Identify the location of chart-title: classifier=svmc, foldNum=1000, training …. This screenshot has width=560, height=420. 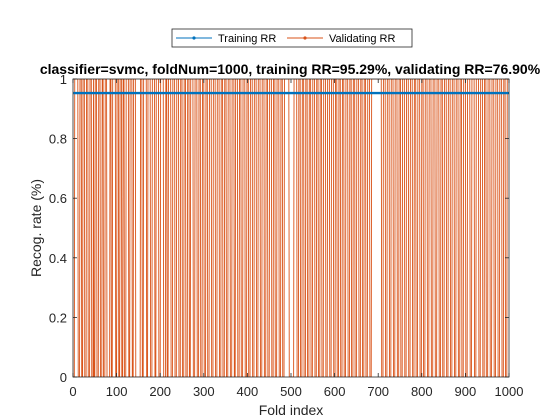
(290, 69).